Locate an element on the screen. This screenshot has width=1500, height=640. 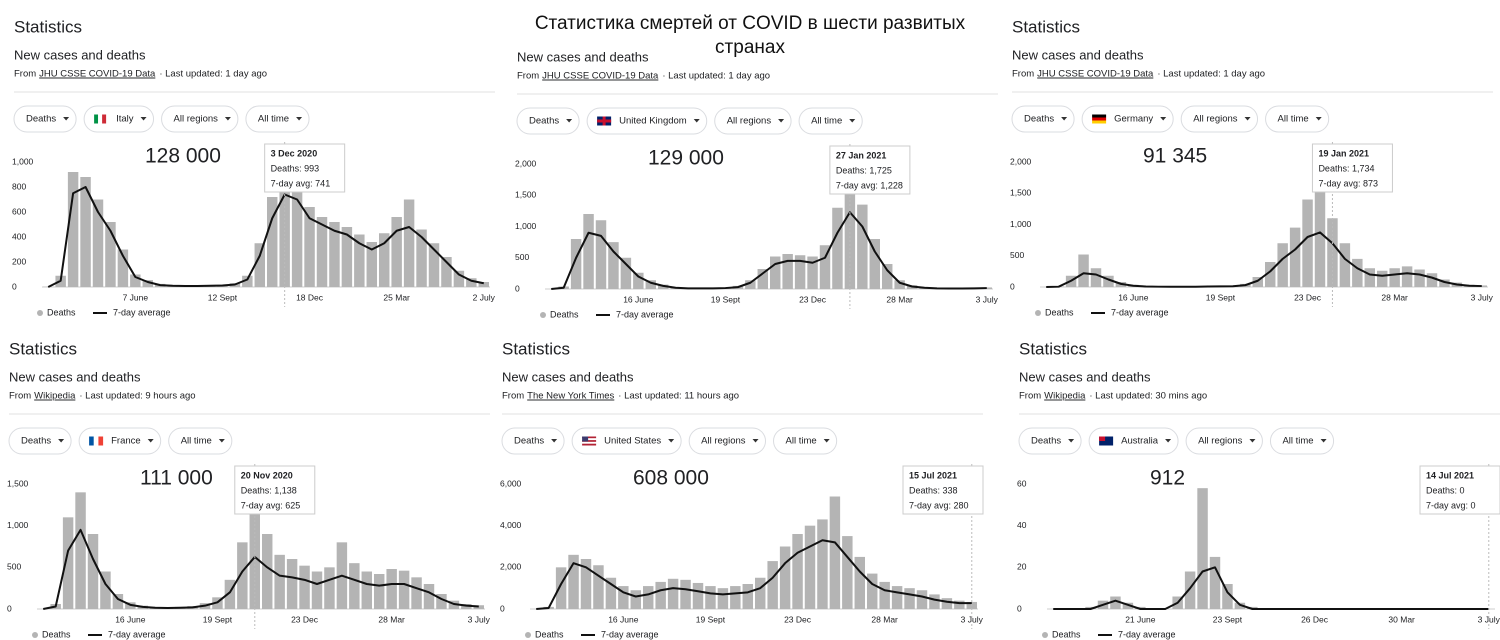
filter-label: Australia is located at coordinates (1140, 441).